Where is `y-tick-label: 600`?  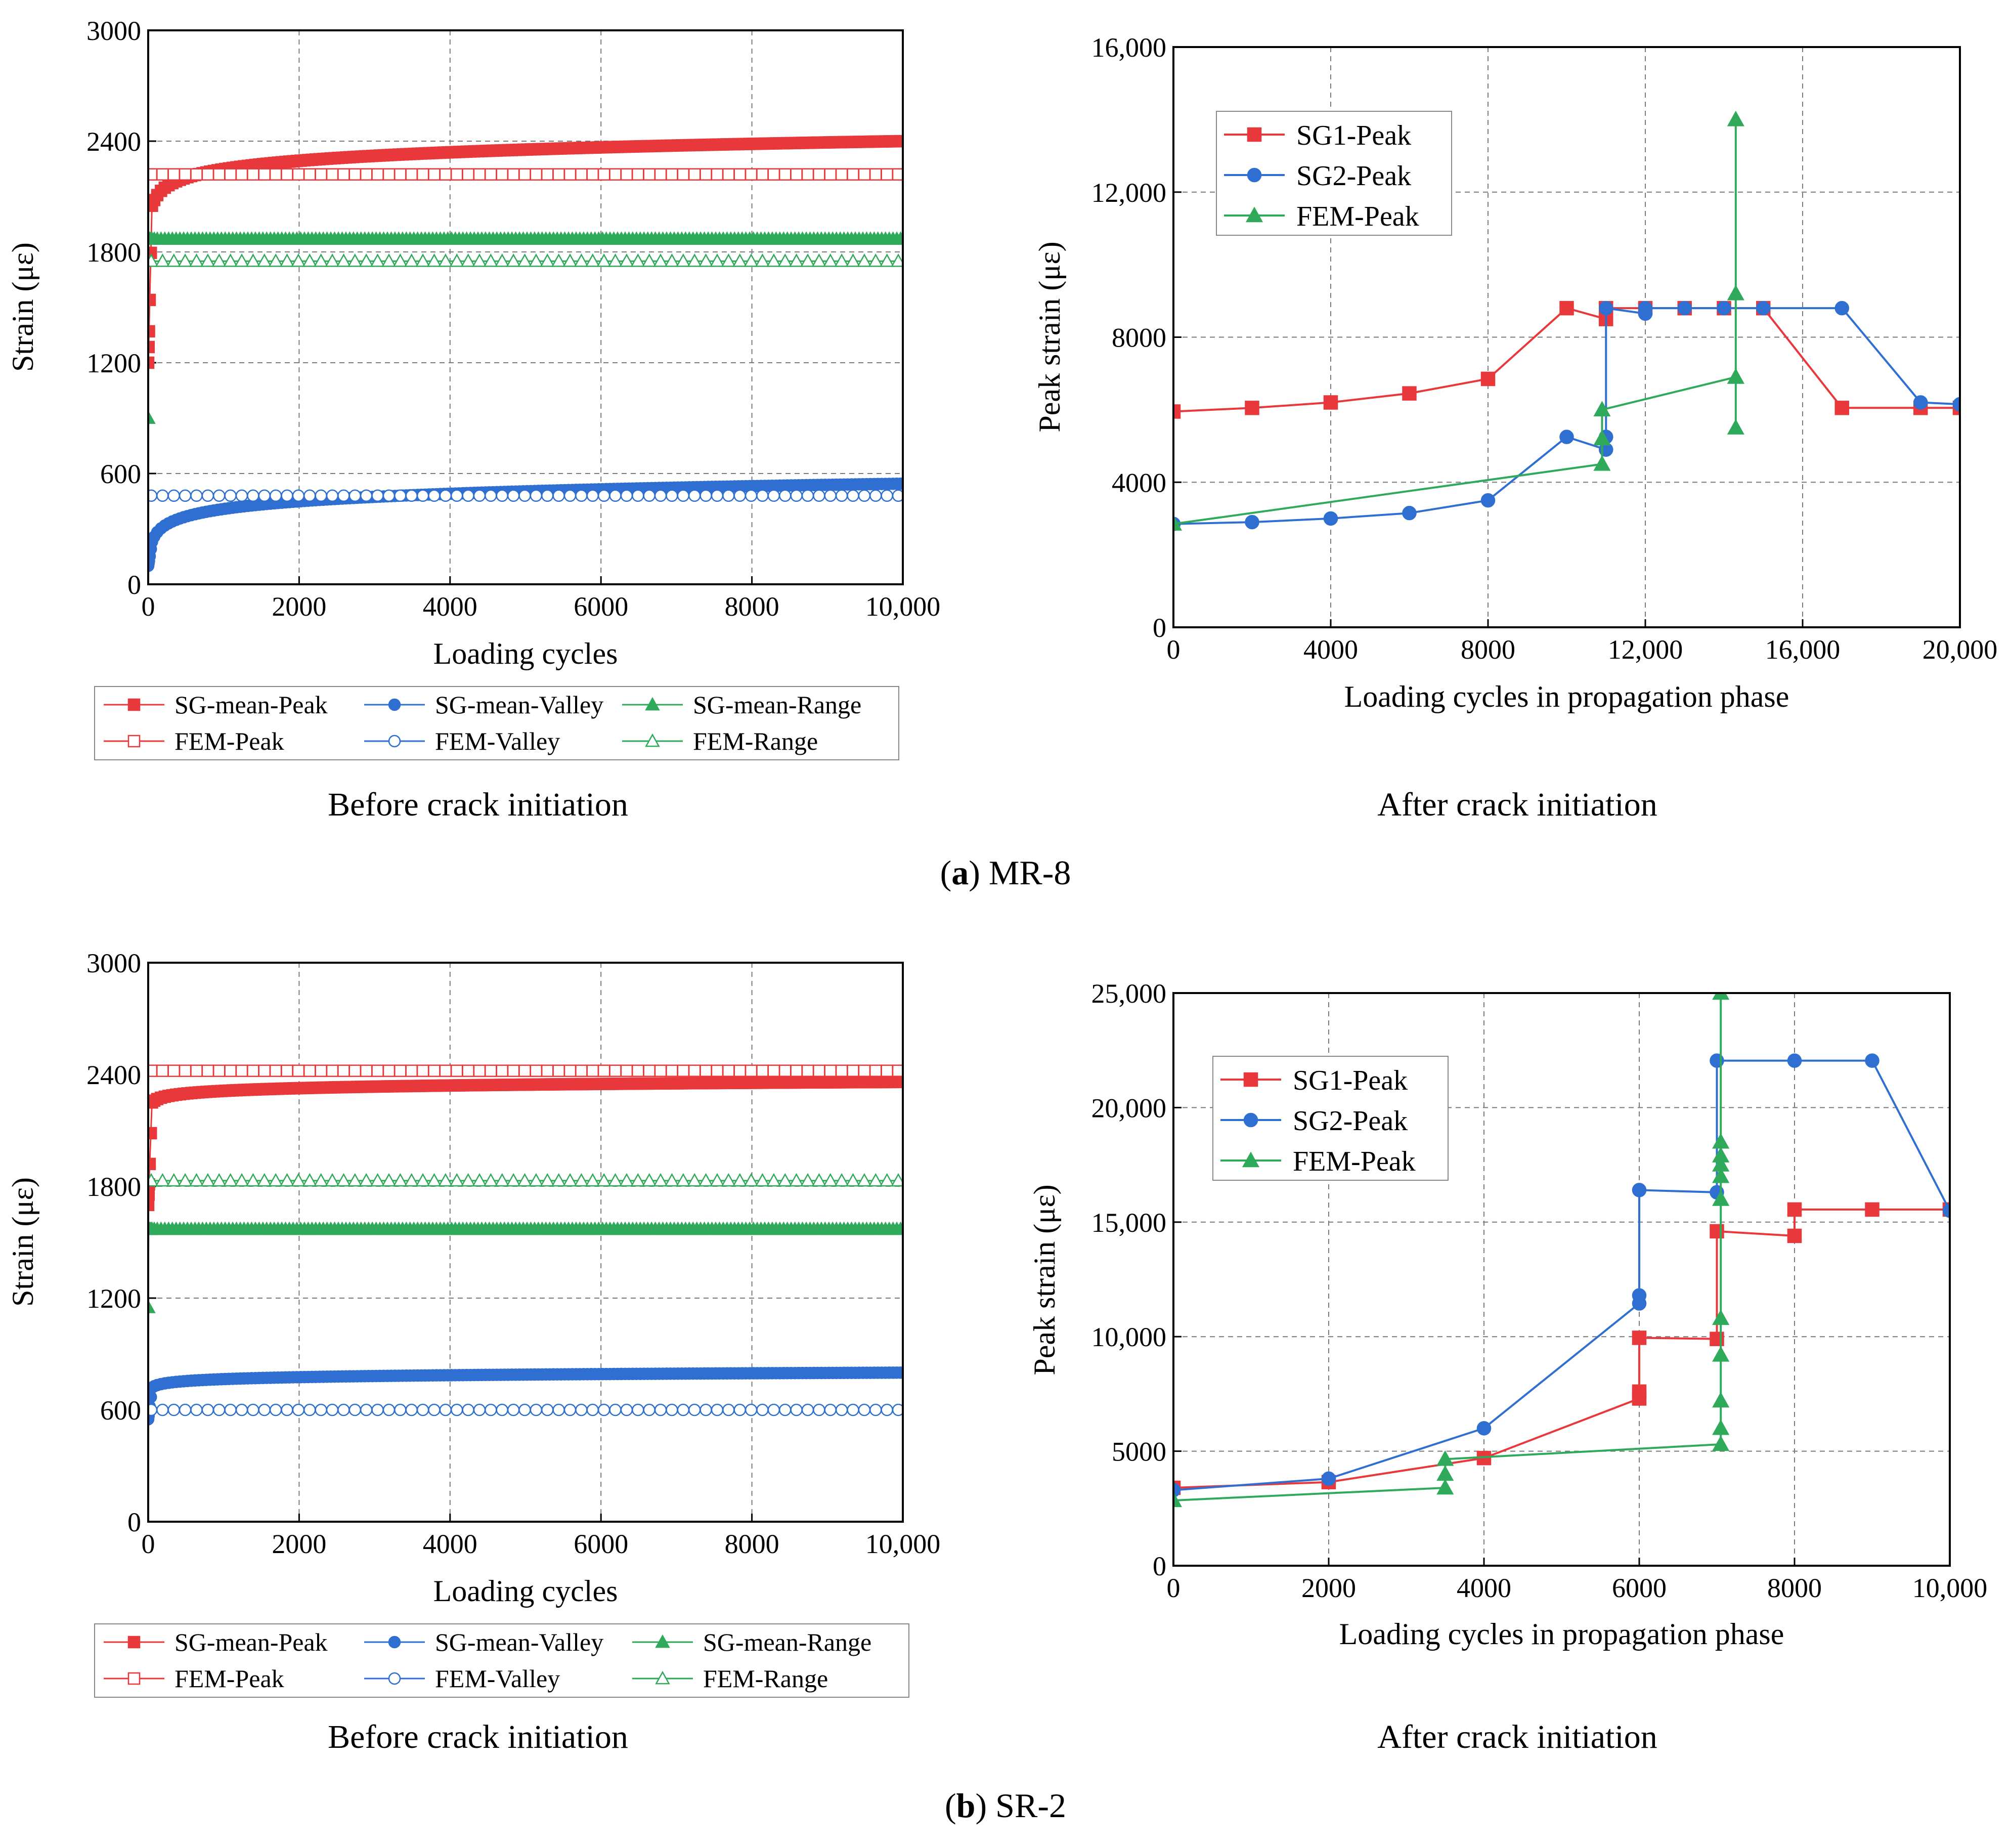 y-tick-label: 600 is located at coordinates (120, 1410).